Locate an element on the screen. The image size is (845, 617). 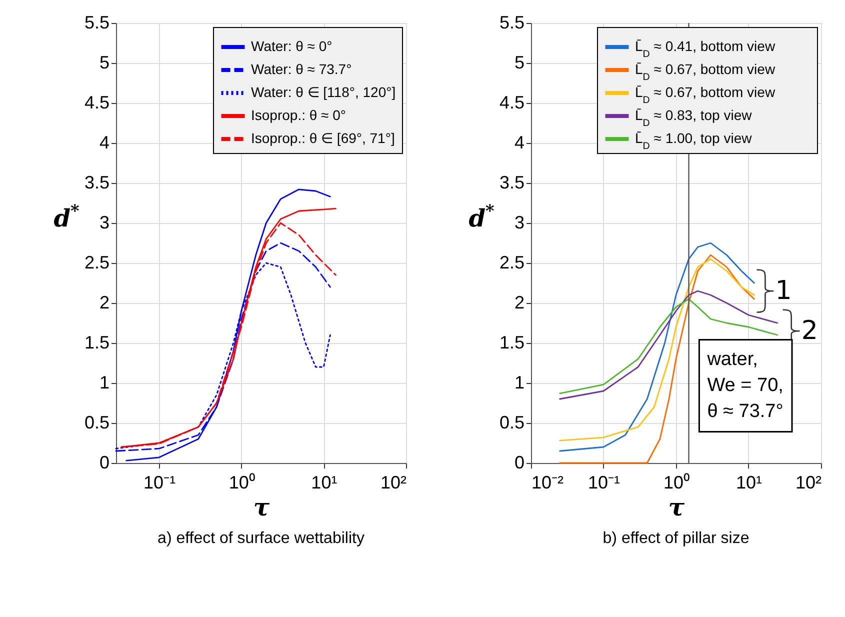
text: b) effect of pillar size is located at coordinates (676, 538).